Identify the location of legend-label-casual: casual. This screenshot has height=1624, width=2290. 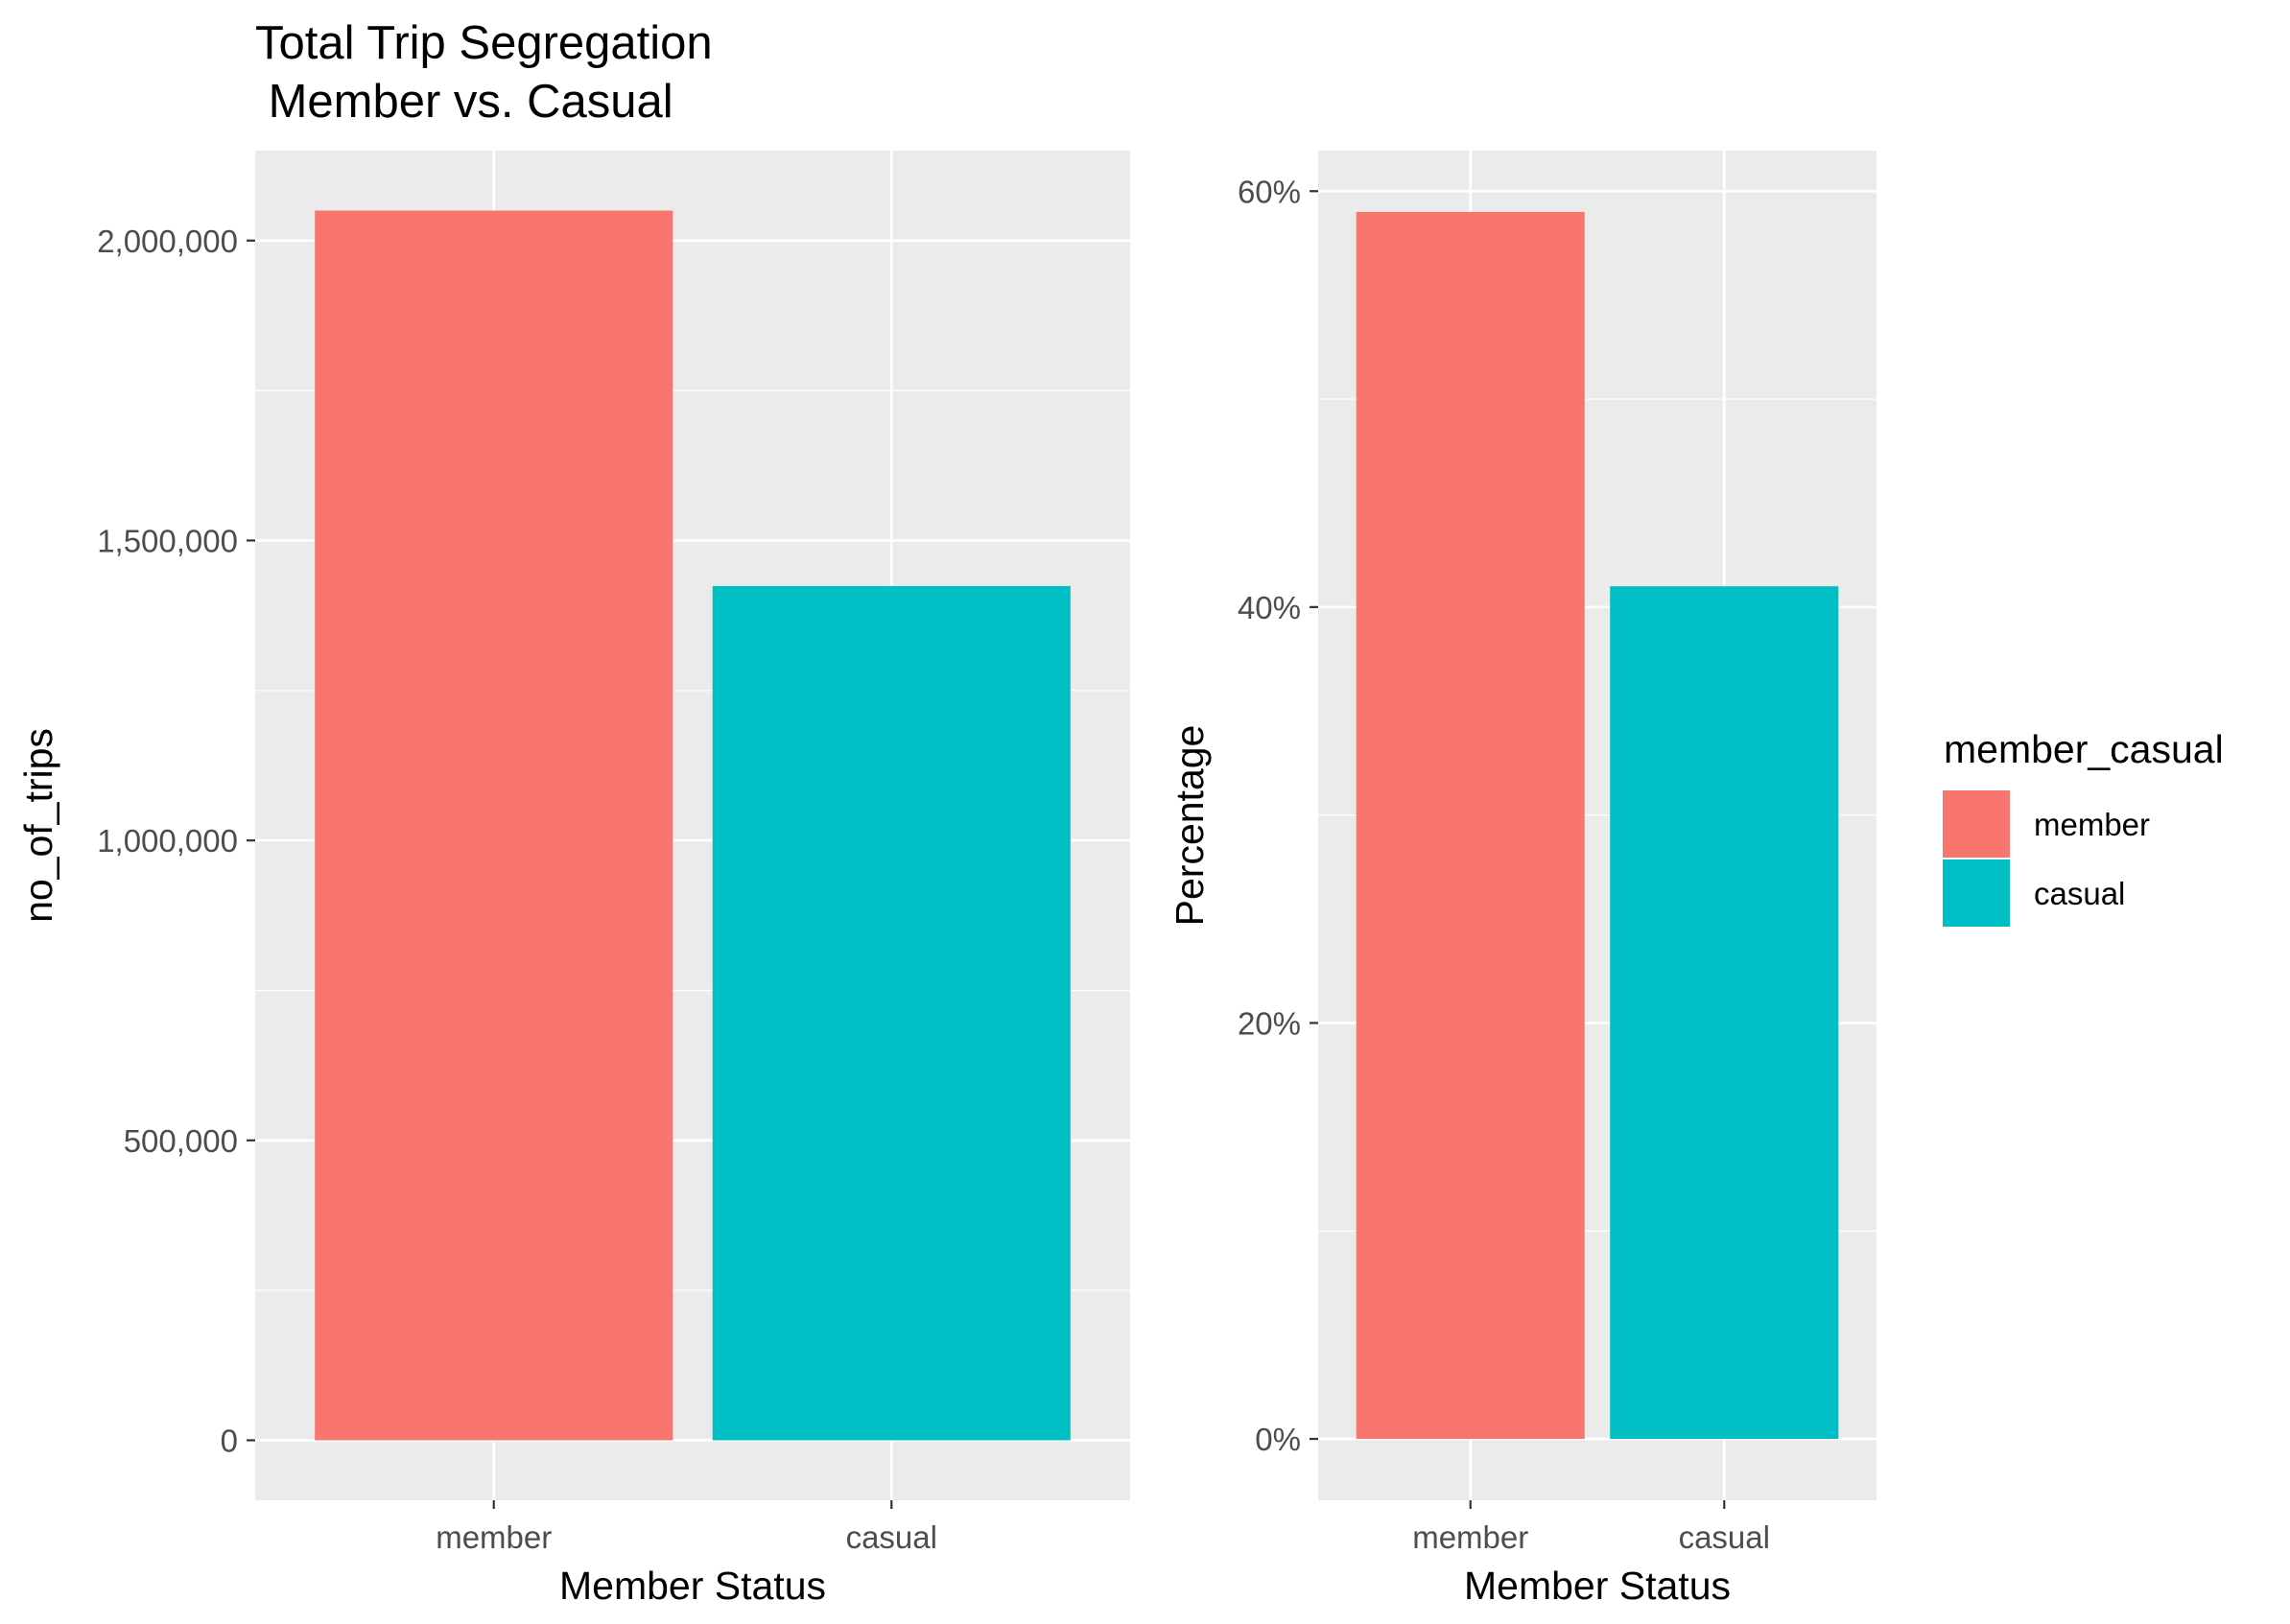
(2079, 893).